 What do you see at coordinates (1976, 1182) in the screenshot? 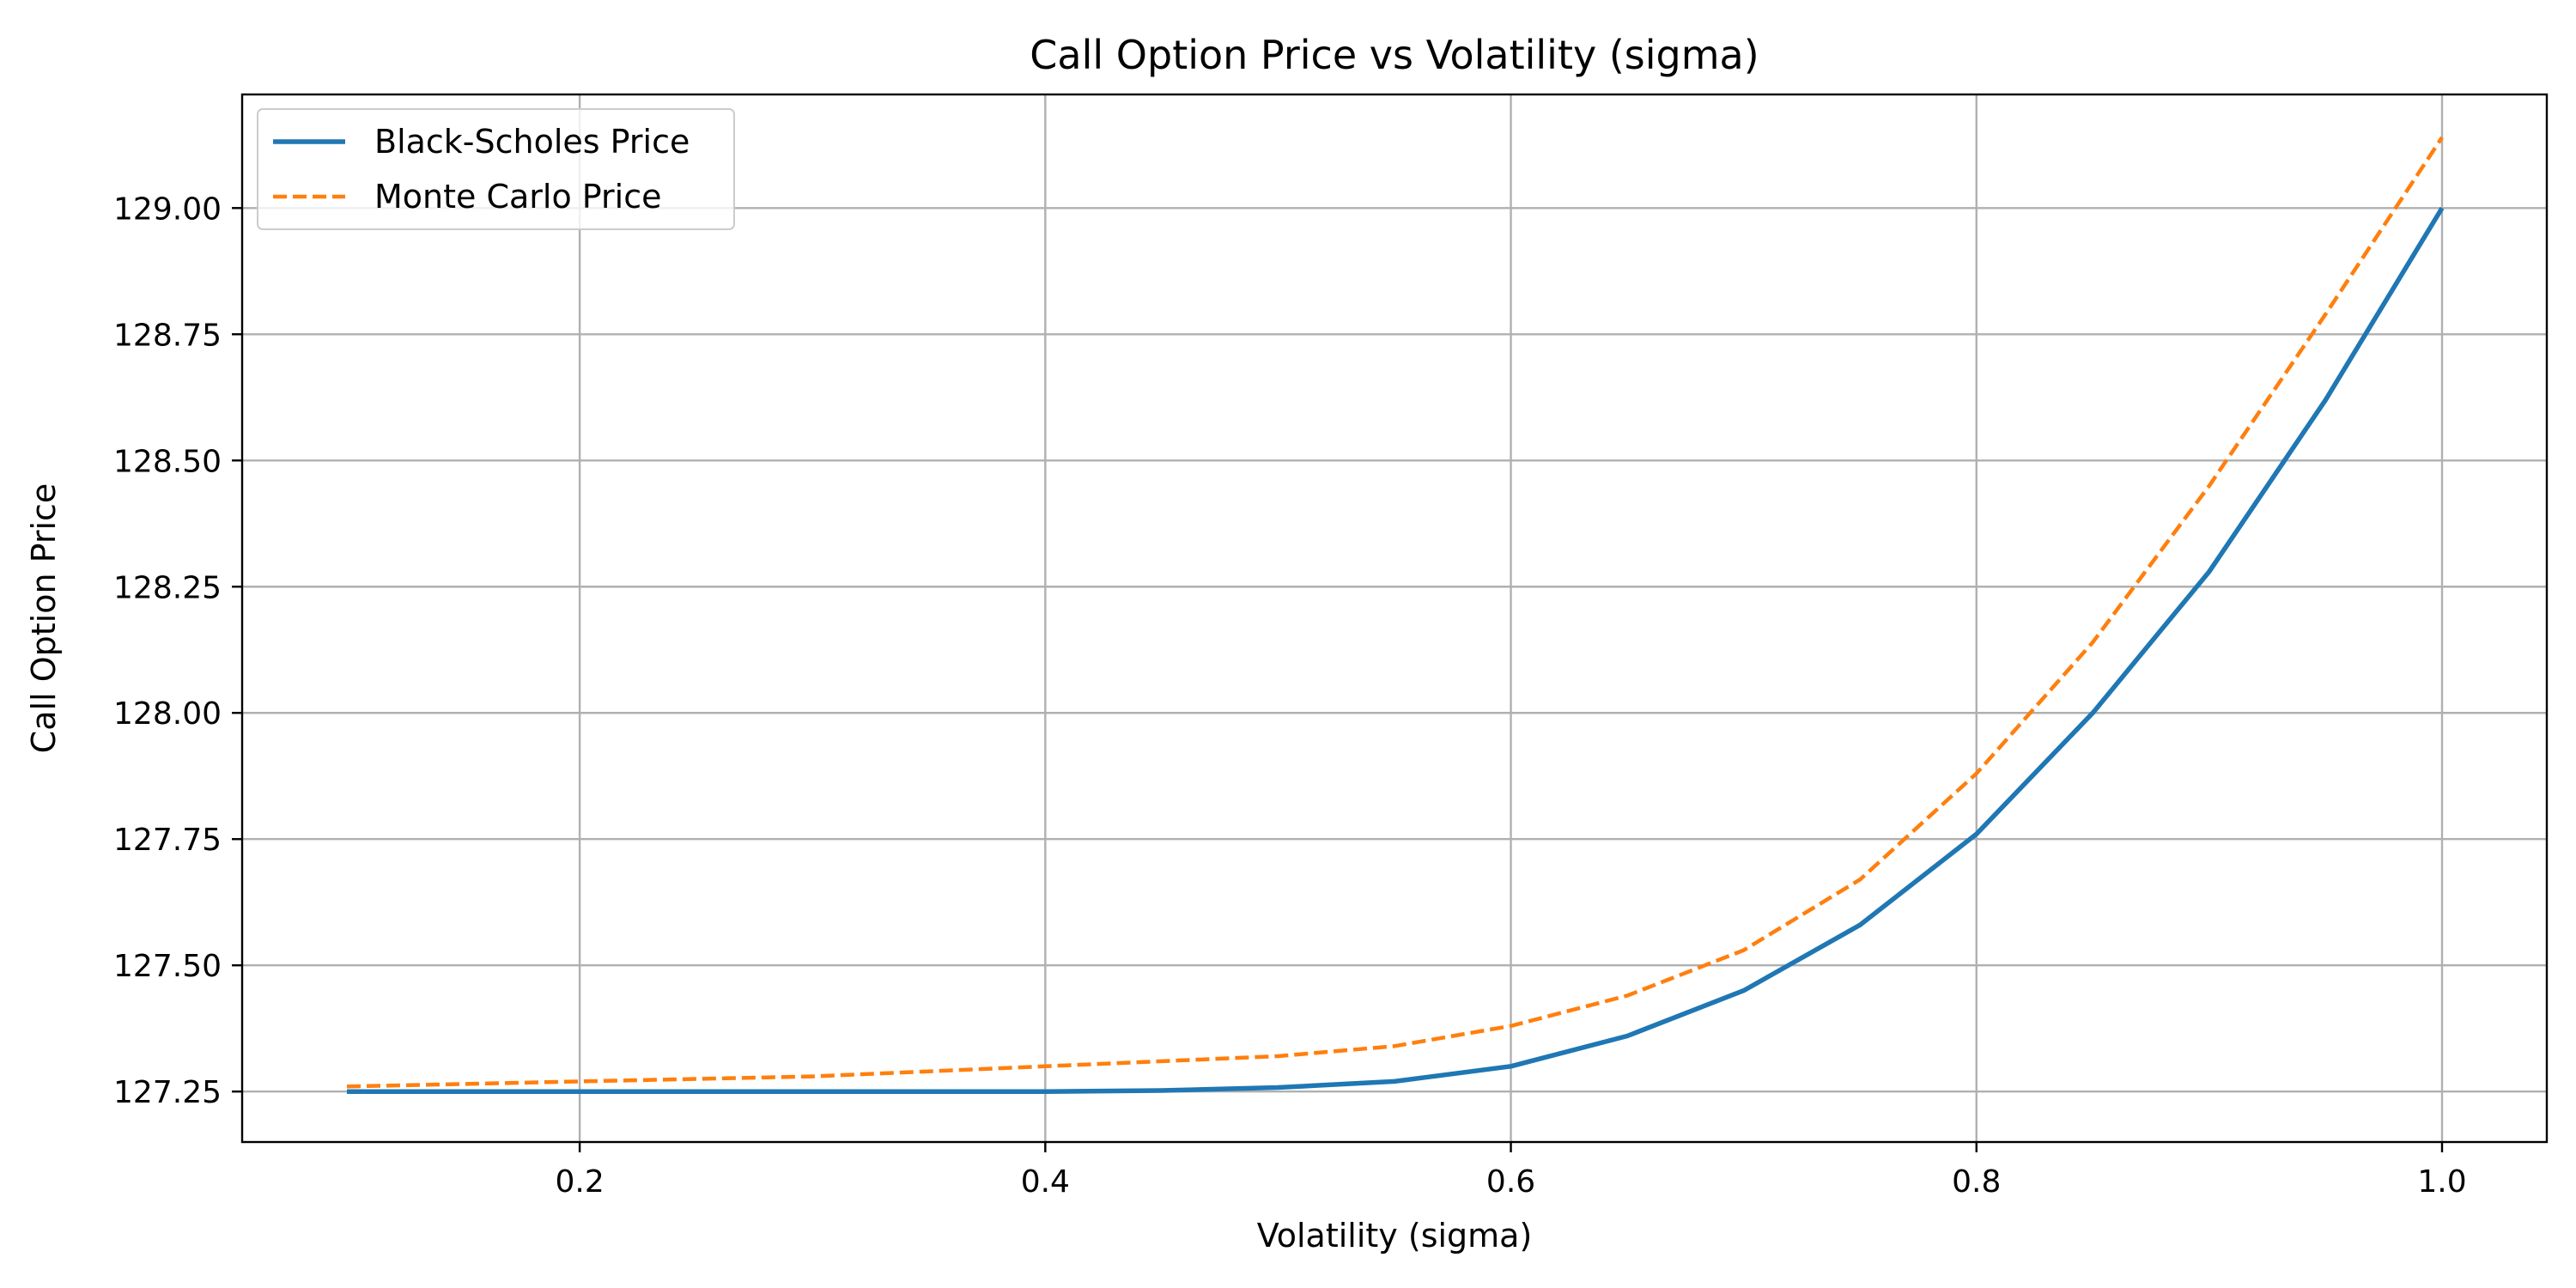
I see `x-tick-label: 0.8` at bounding box center [1976, 1182].